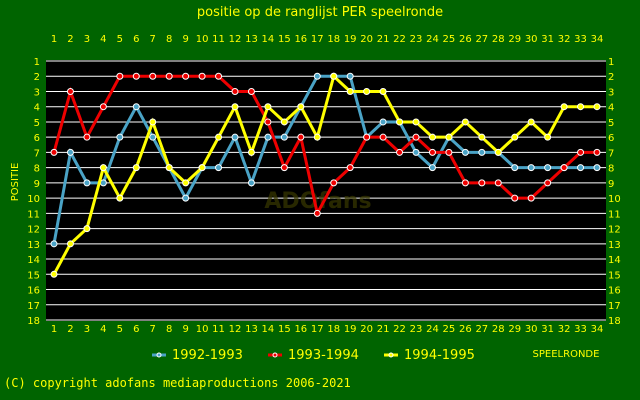 This screenshot has width=640, height=400. I want to click on y-tick-label-left: 17, so click(33, 306).